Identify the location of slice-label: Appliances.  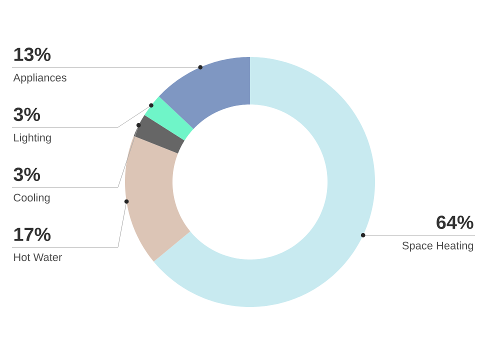
(39, 78).